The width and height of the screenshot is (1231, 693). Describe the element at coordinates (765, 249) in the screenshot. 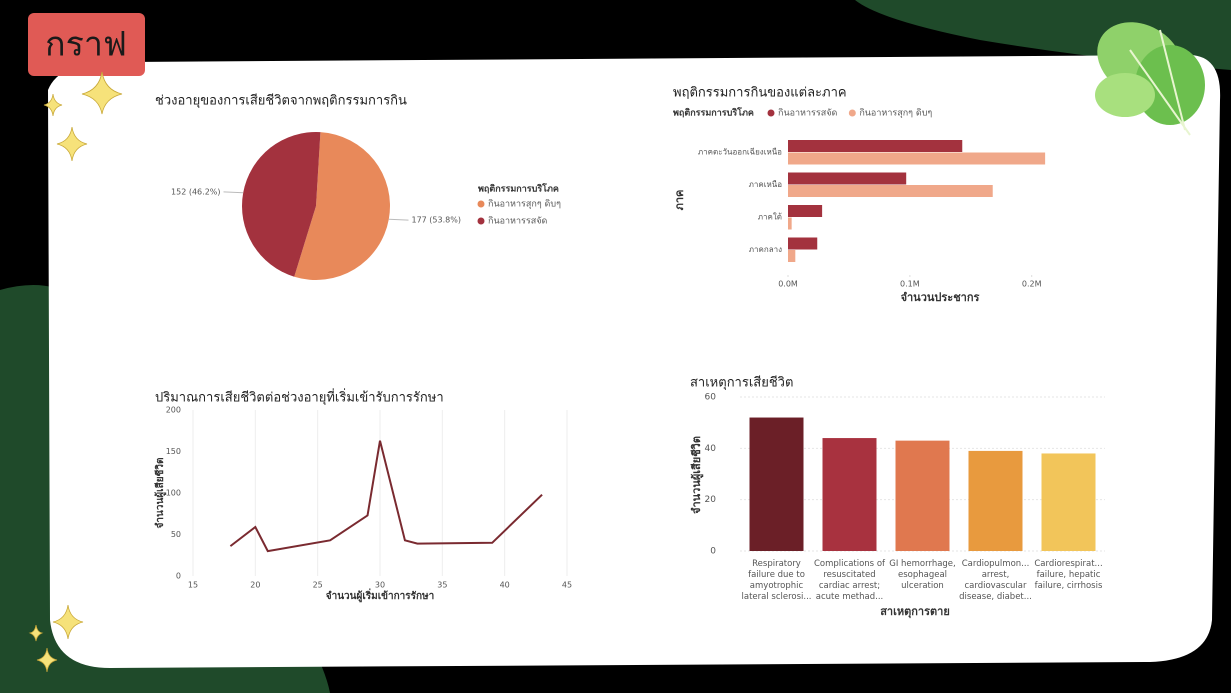

I see `y-tick-label: ภาคกลาง` at that location.